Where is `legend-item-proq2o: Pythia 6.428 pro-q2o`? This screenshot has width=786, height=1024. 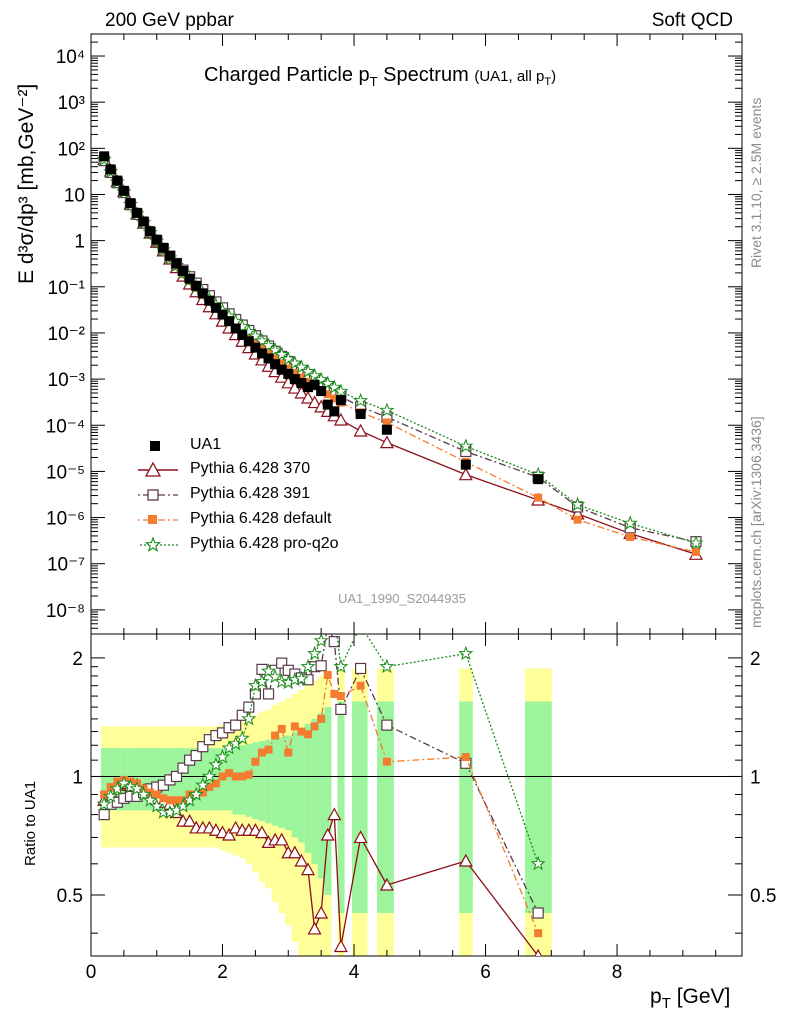 legend-item-proq2o: Pythia 6.428 pro-q2o is located at coordinates (288, 545).